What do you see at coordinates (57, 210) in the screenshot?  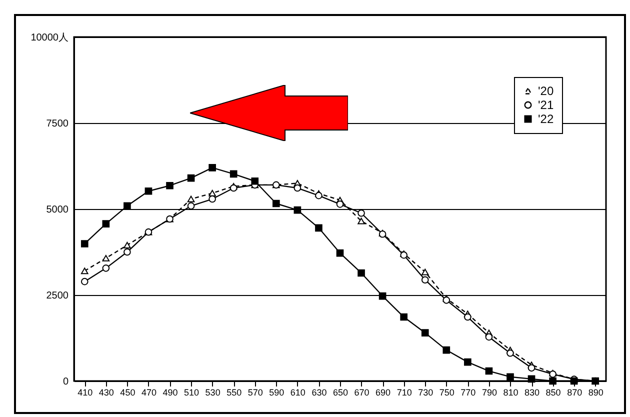 I see `y-tick-label: 5000` at bounding box center [57, 210].